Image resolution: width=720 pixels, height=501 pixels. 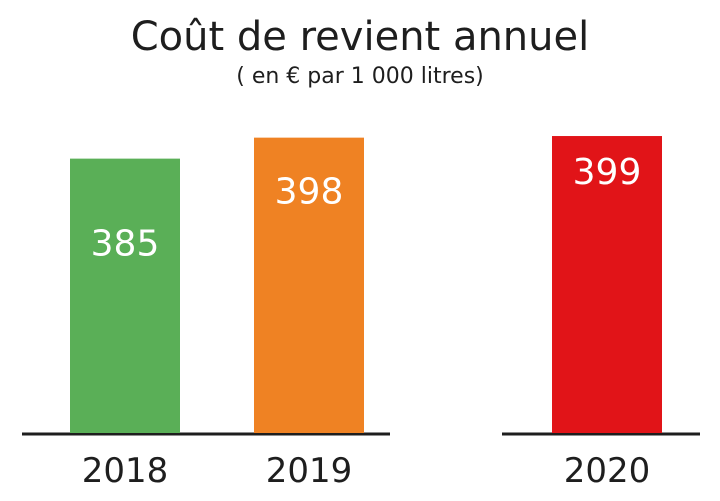 What do you see at coordinates (607, 172) in the screenshot?
I see `value-label-2020: 399` at bounding box center [607, 172].